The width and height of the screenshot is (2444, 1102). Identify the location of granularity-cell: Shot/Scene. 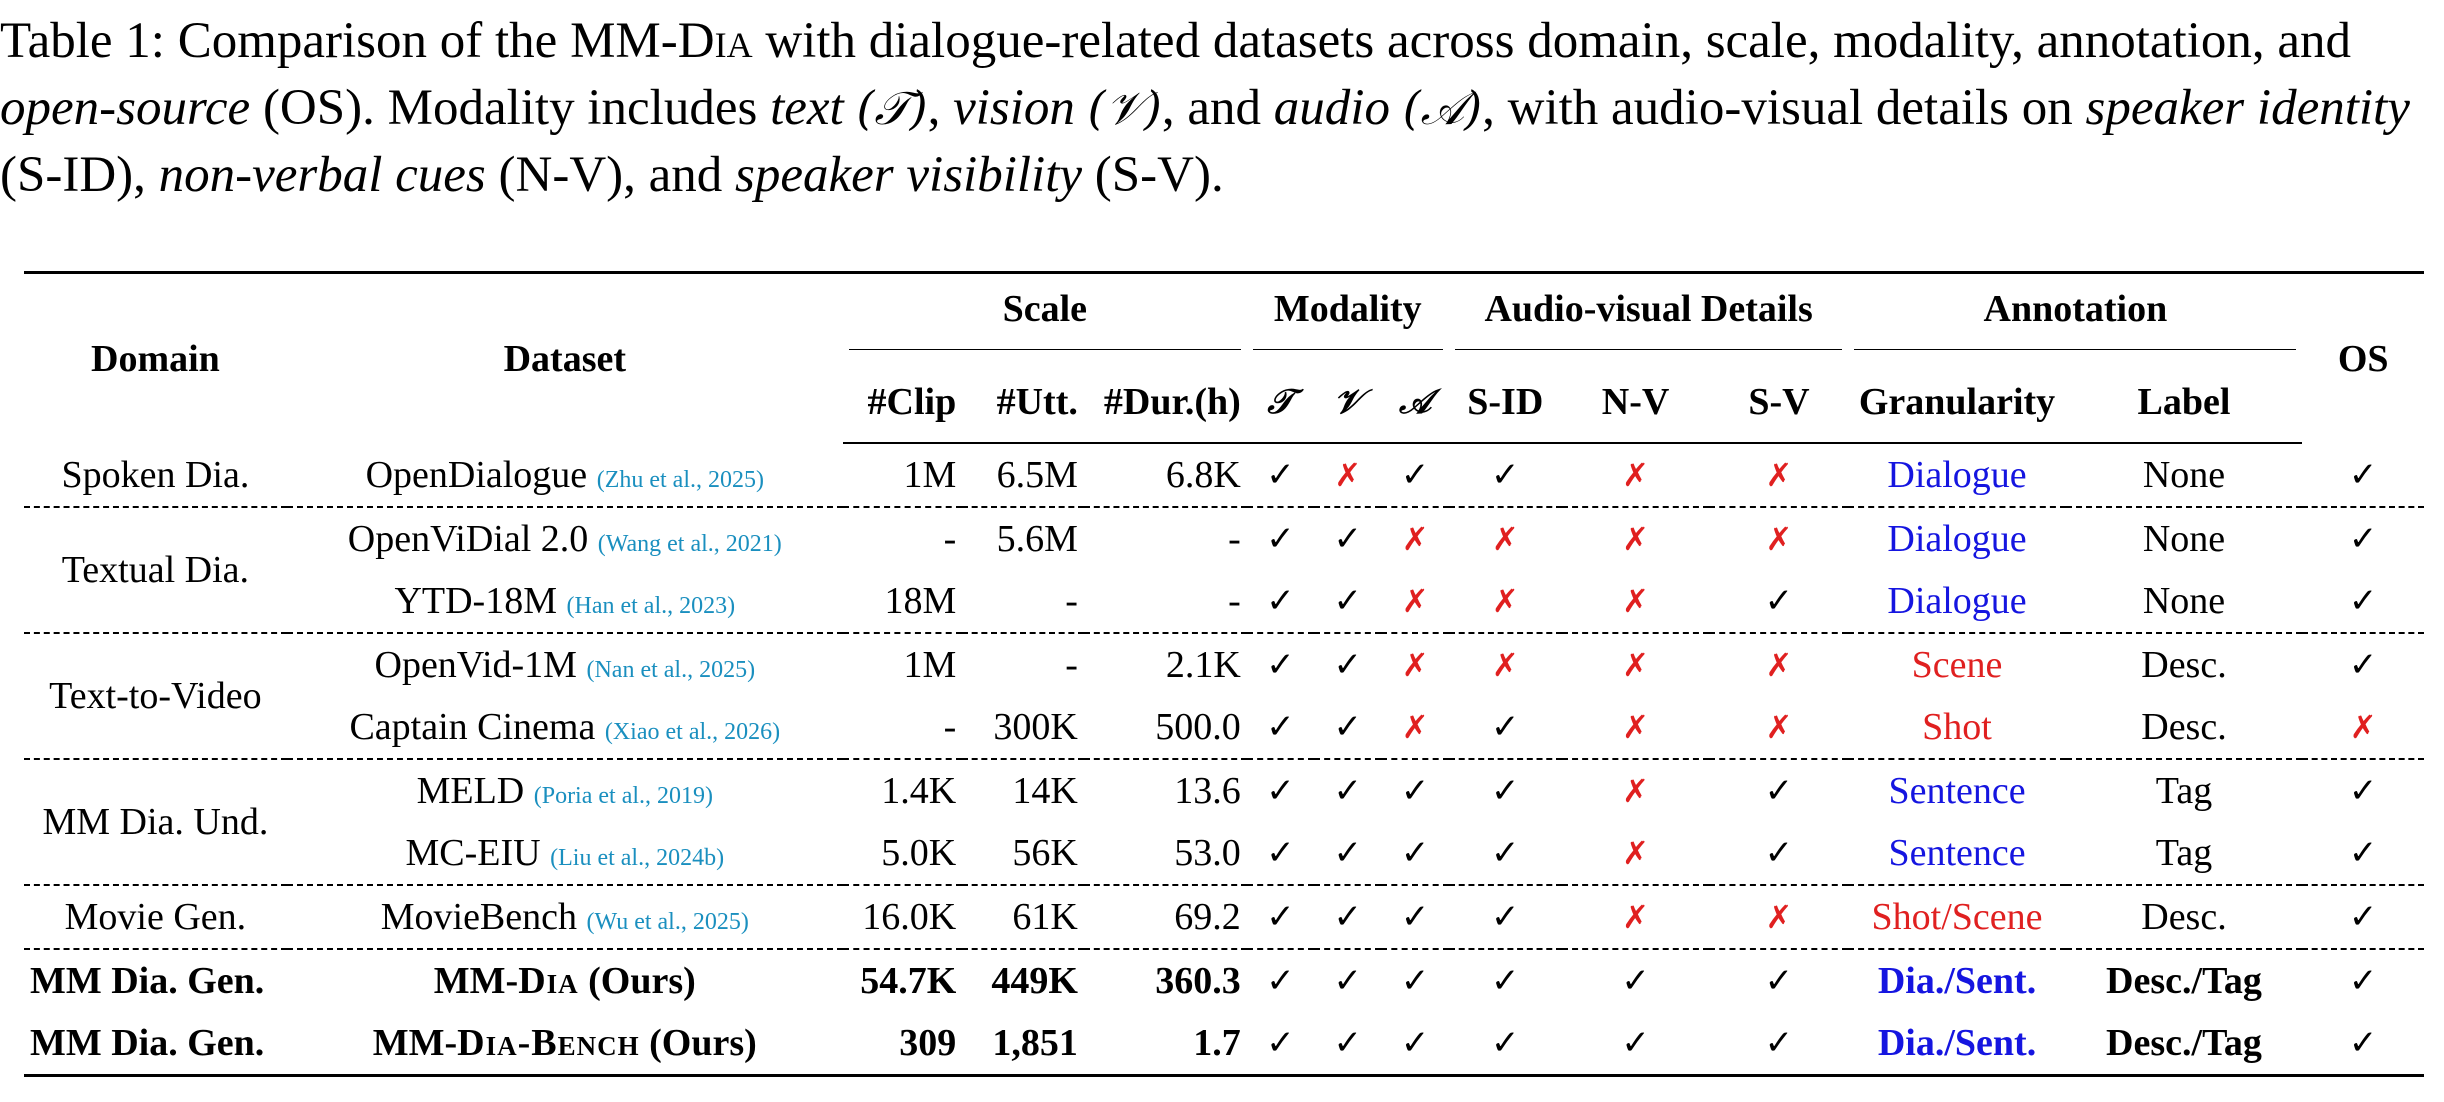
(1957, 916).